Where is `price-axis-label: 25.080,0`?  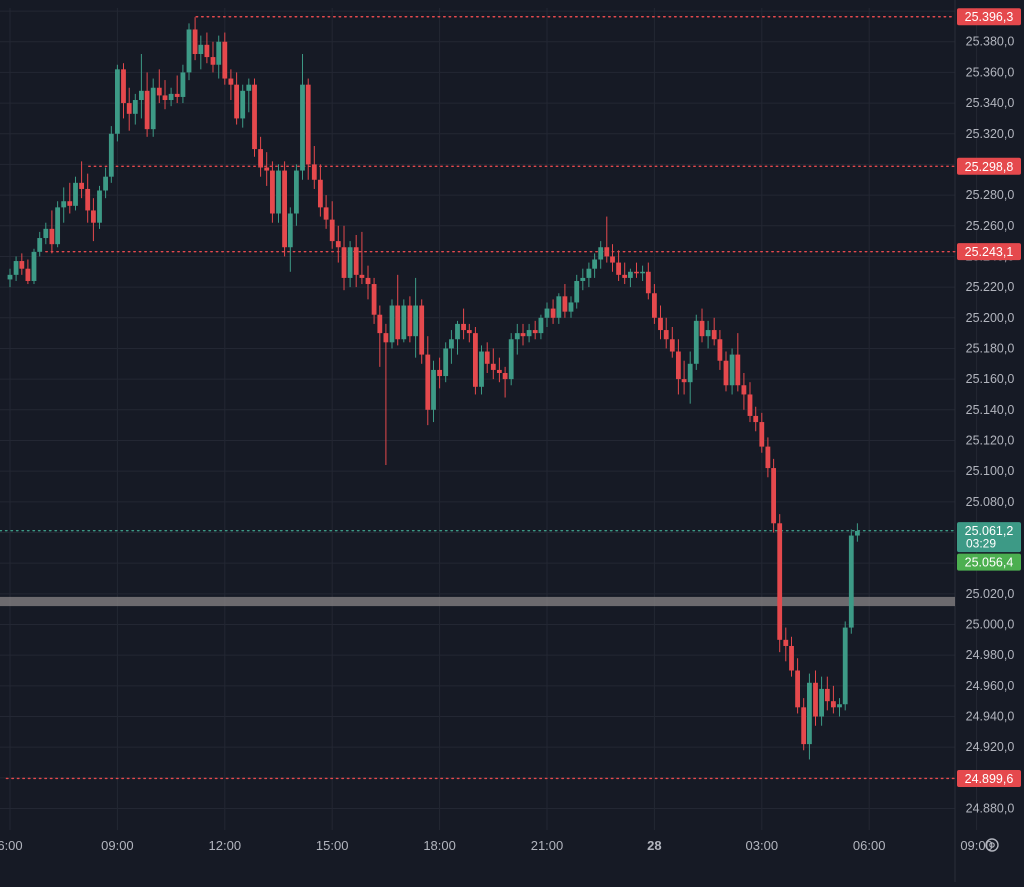
price-axis-label: 25.080,0 is located at coordinates (990, 502).